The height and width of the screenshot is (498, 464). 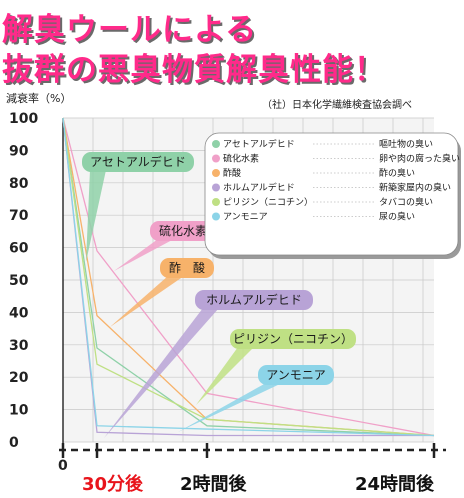 I want to click on x-tick-label: 30分後, so click(x=113, y=484).